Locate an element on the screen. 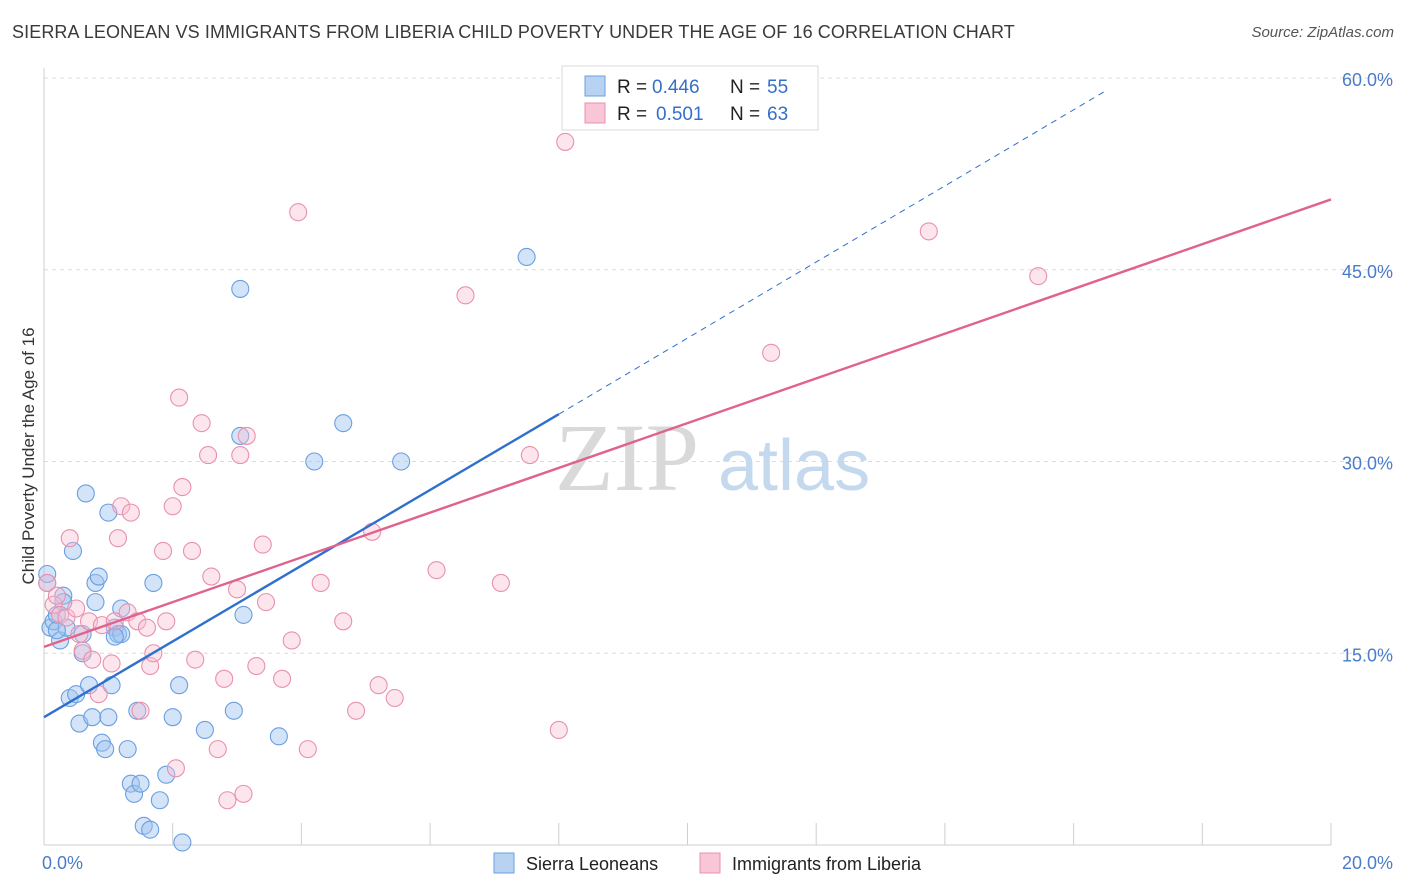  x-tick-label: 0.0% is located at coordinates (62, 863).